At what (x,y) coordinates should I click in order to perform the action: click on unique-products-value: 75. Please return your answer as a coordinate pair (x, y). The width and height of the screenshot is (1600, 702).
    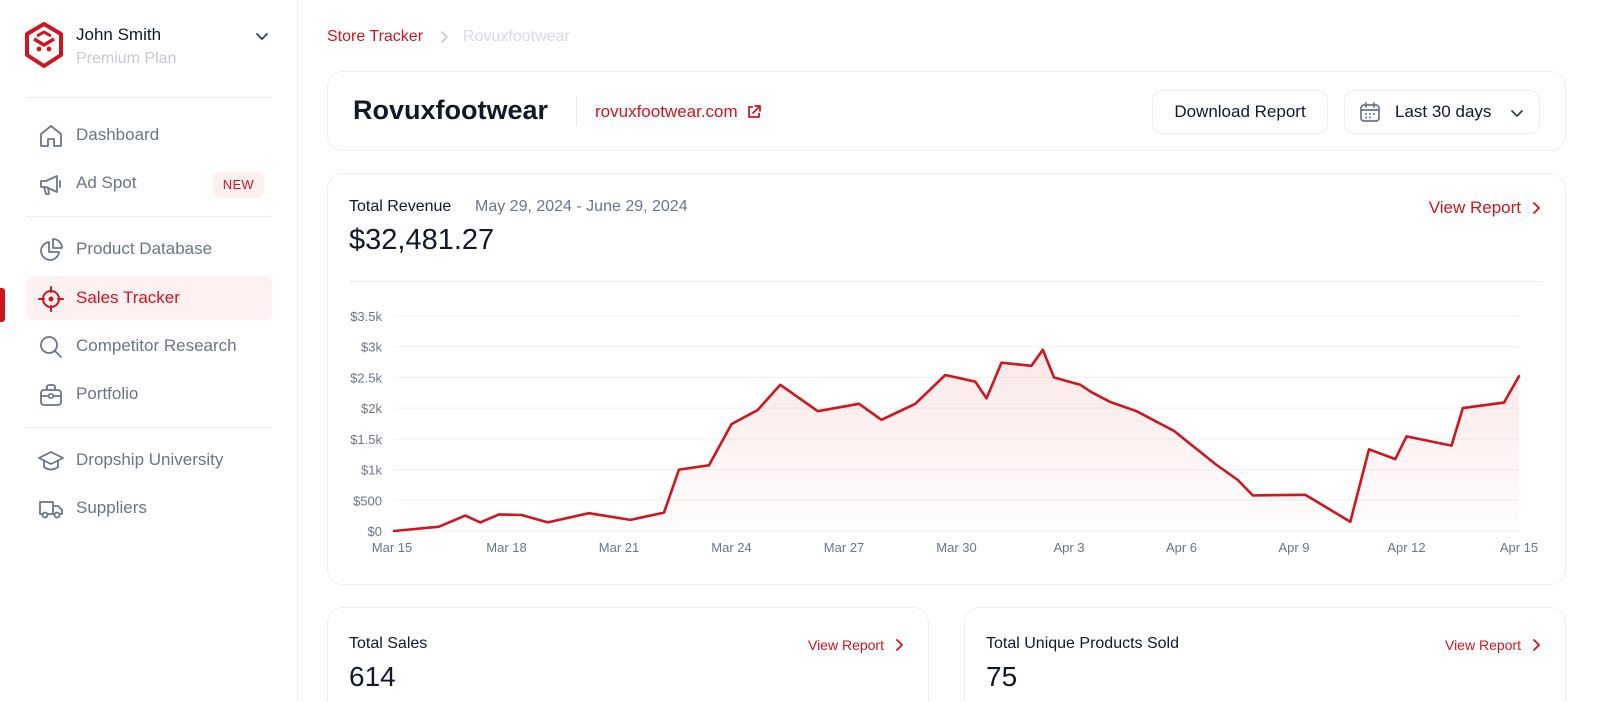
    Looking at the image, I should click on (1002, 676).